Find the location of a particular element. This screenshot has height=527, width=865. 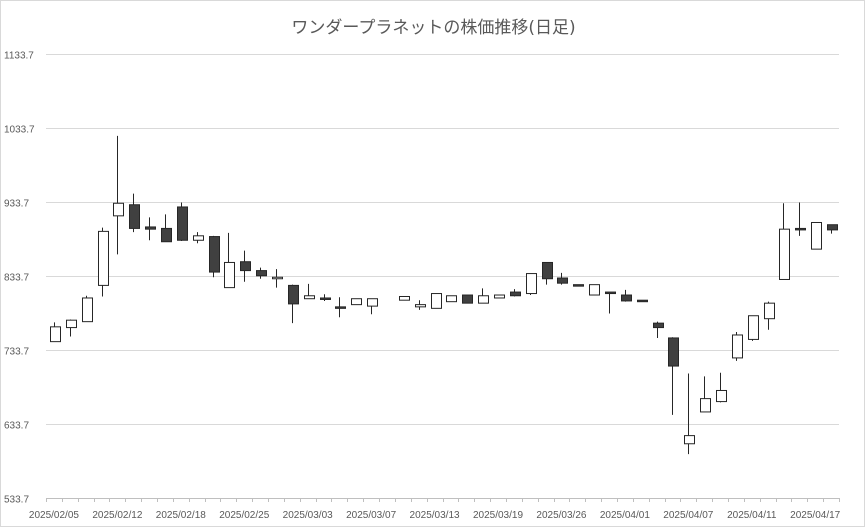

y-axis-labels: 533.7 633.7 733.7 833.7 933.7 1033.7 1133.7 is located at coordinates (19, 278).